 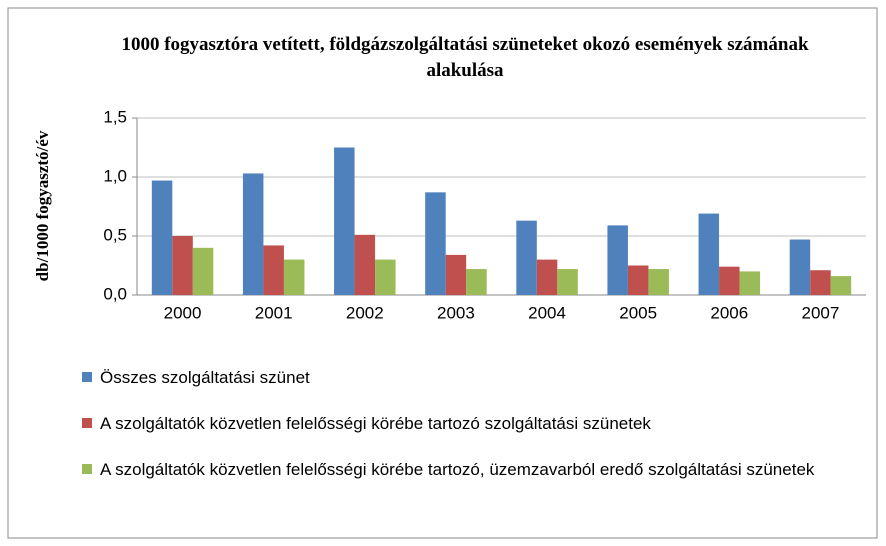 What do you see at coordinates (274, 312) in the screenshot?
I see `x-tick-label: 2001` at bounding box center [274, 312].